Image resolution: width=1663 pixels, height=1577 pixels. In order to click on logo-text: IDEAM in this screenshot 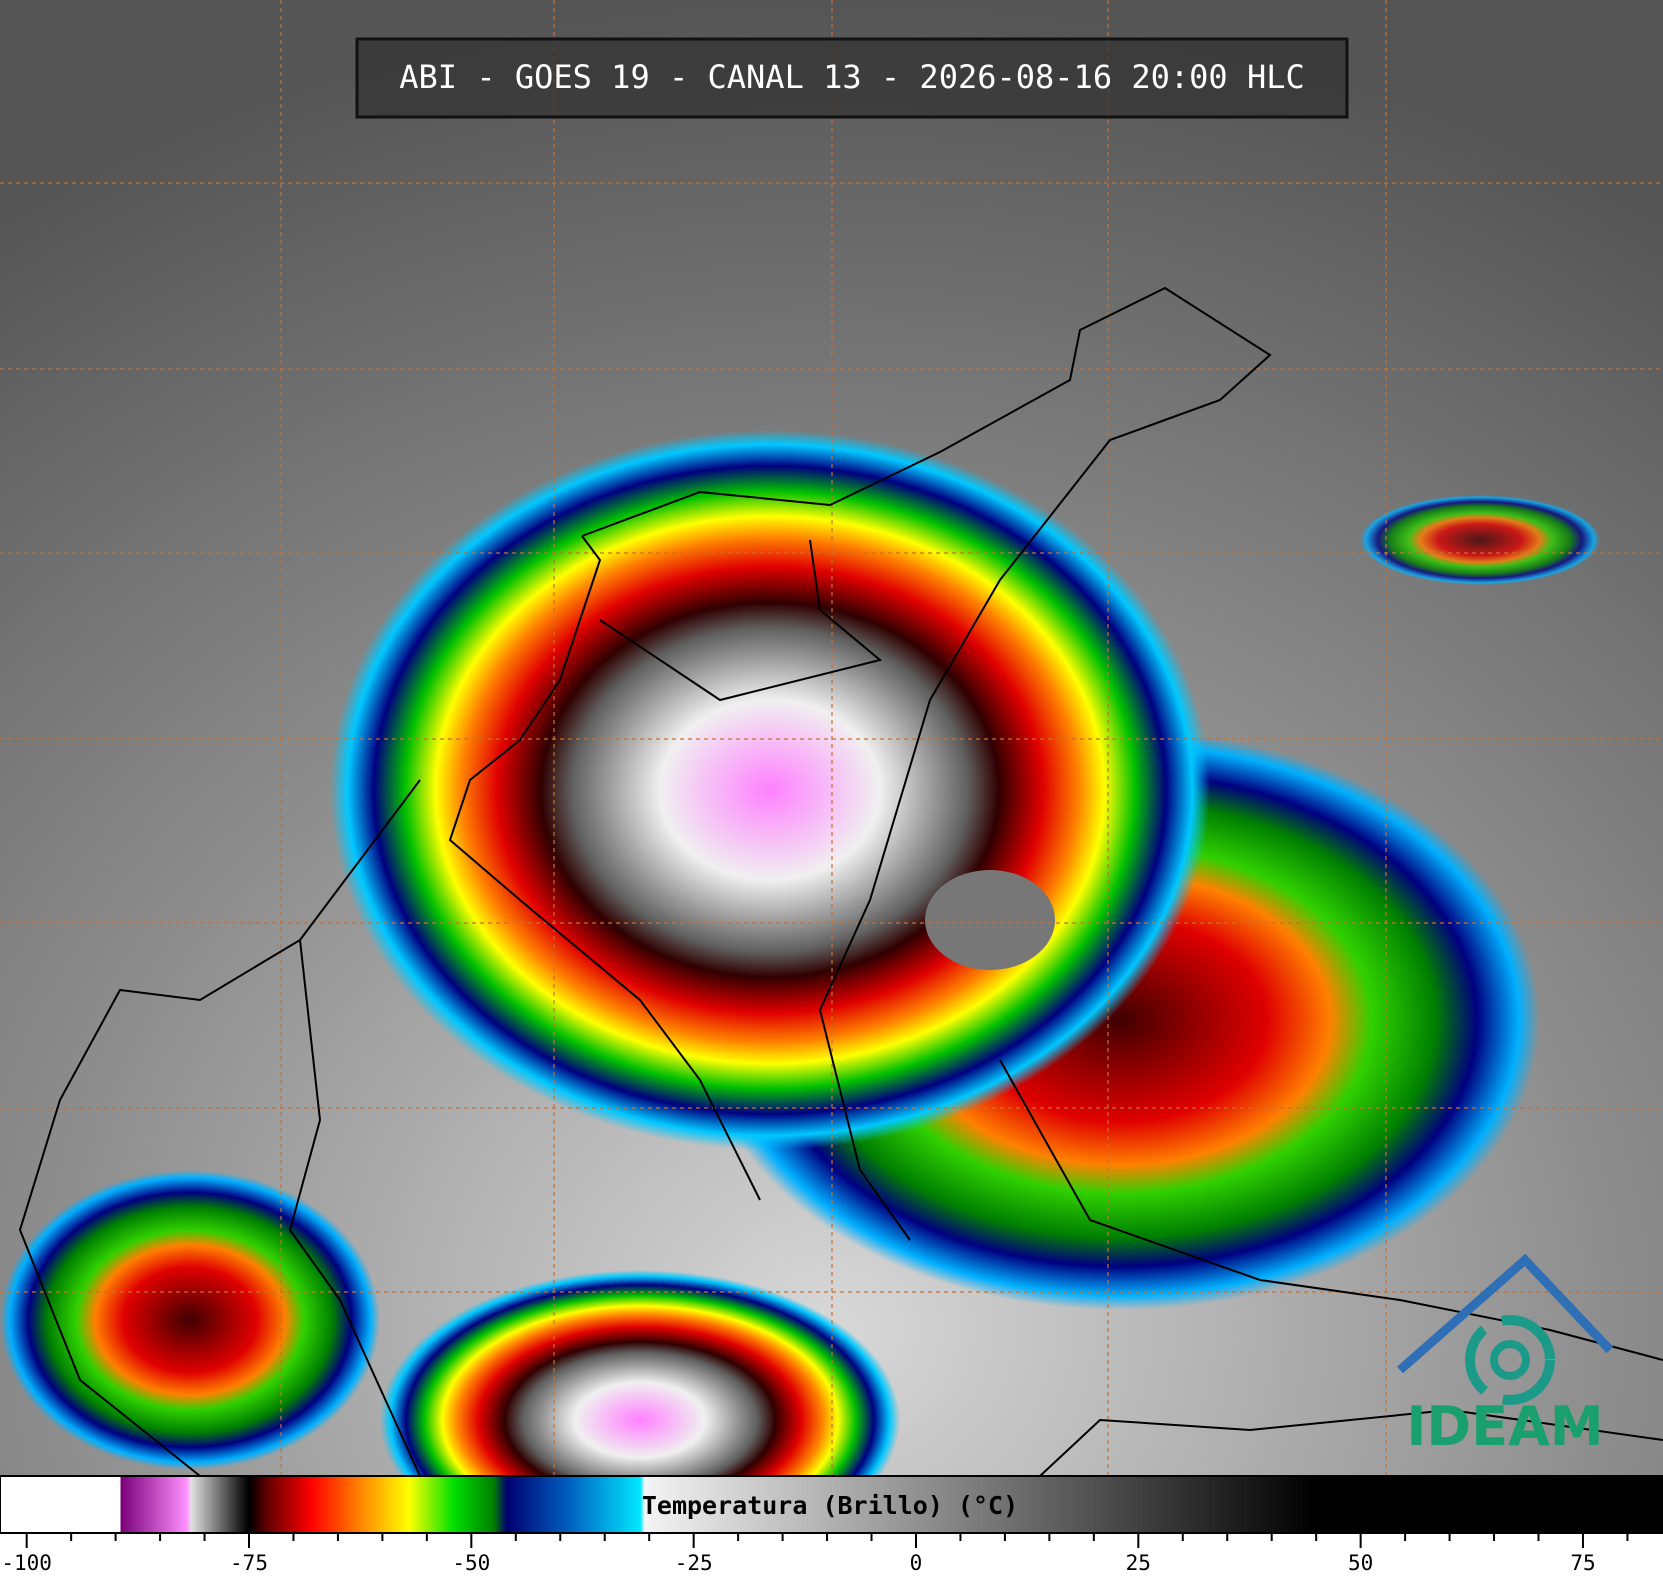, I will do `click(1504, 1426)`.